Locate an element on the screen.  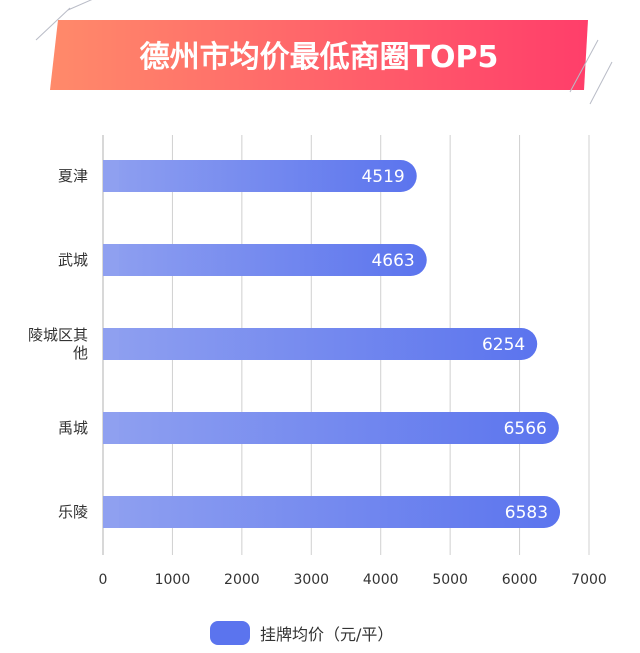
title-banner: 德州市均价最低商圈TOP5 is located at coordinates (324, 52).